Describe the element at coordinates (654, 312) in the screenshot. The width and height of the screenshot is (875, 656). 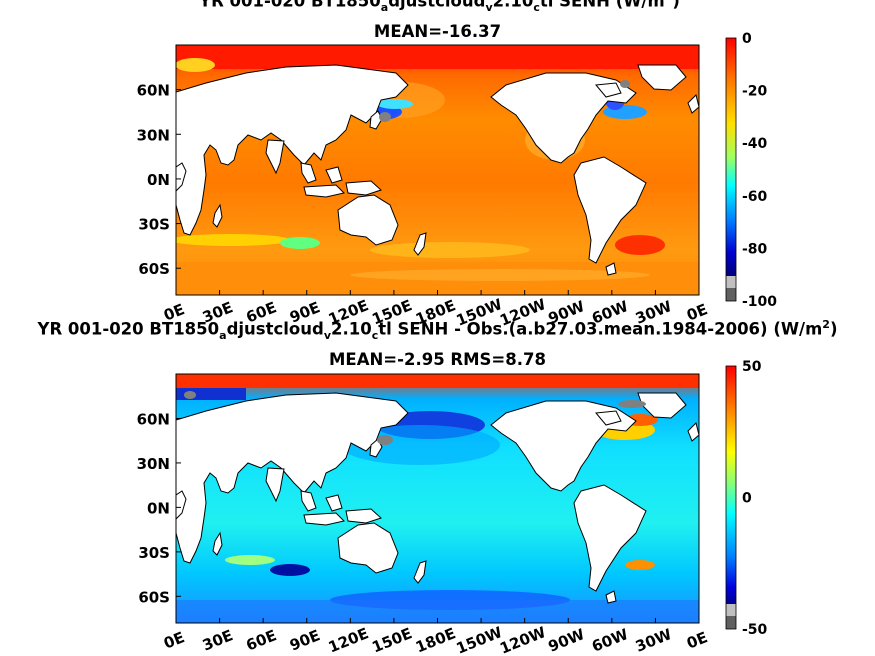
I see `map1-x-tick-label: 30W` at that location.